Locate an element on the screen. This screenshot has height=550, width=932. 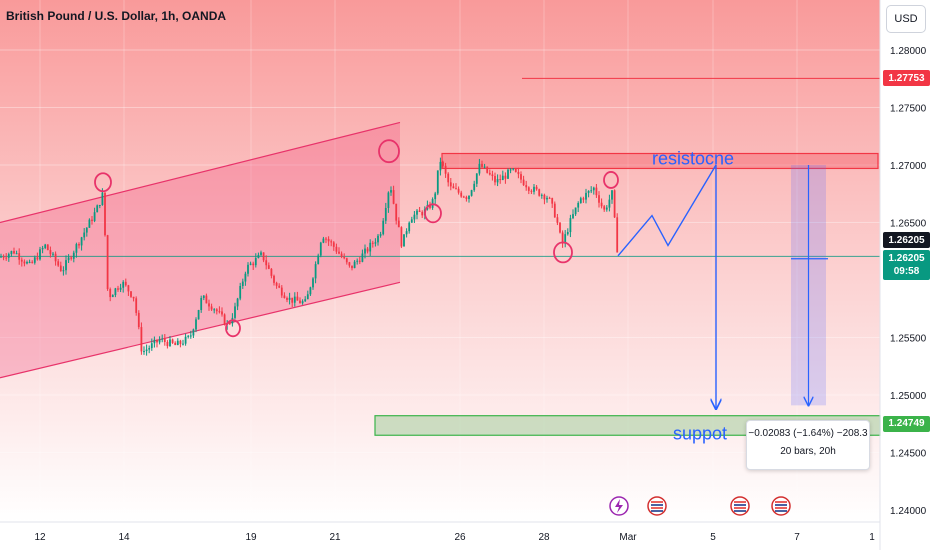
event-icons is located at coordinates (700, 506).